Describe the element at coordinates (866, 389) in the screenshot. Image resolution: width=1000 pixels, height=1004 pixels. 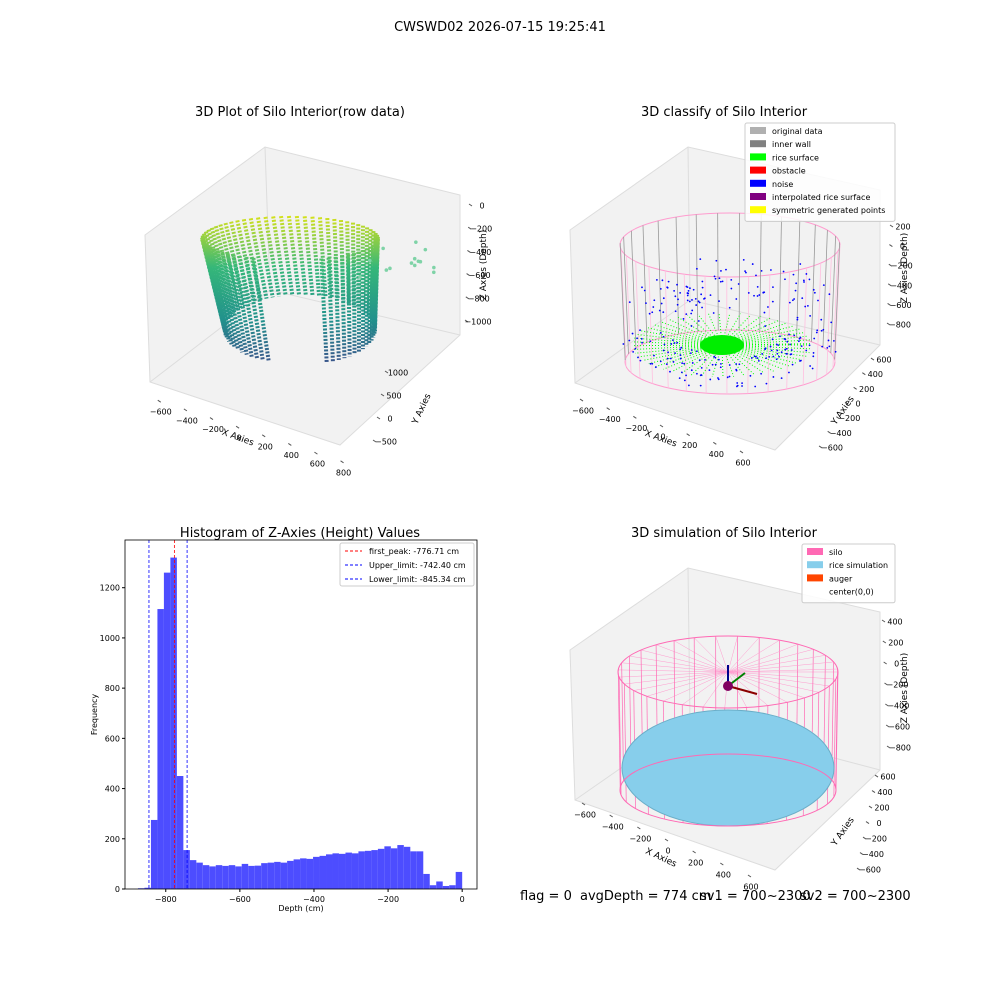
I see `y-tick-label: 200` at that location.